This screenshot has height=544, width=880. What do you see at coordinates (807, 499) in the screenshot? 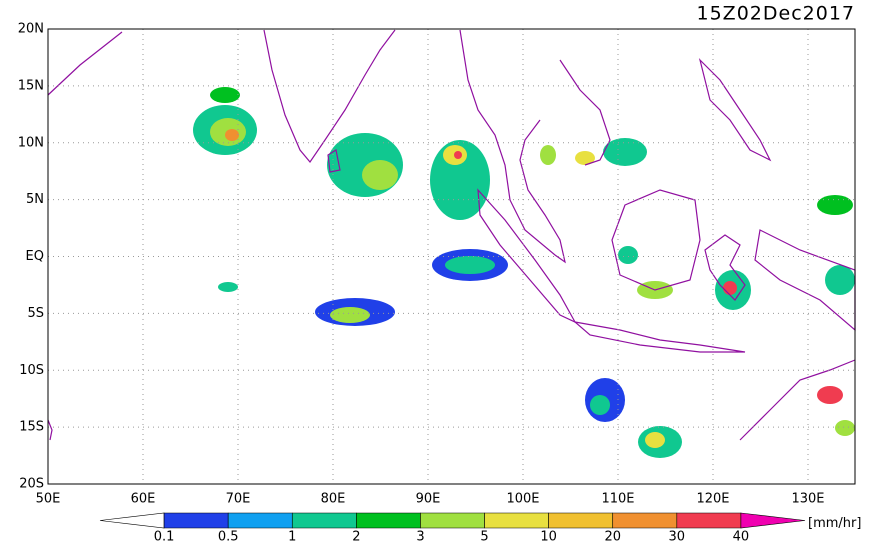
I see `lon-label: 130E` at bounding box center [807, 499].